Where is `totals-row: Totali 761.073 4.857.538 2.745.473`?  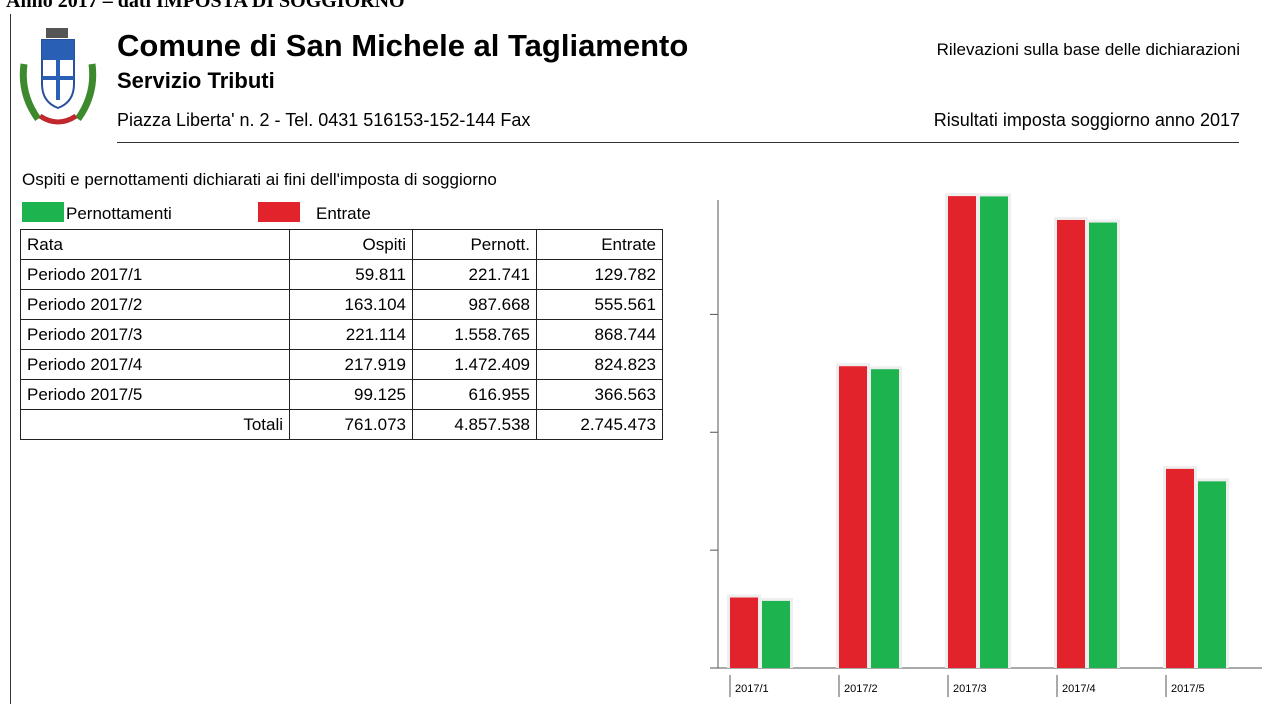 totals-row: Totali 761.073 4.857.538 2.745.473 is located at coordinates (341, 424).